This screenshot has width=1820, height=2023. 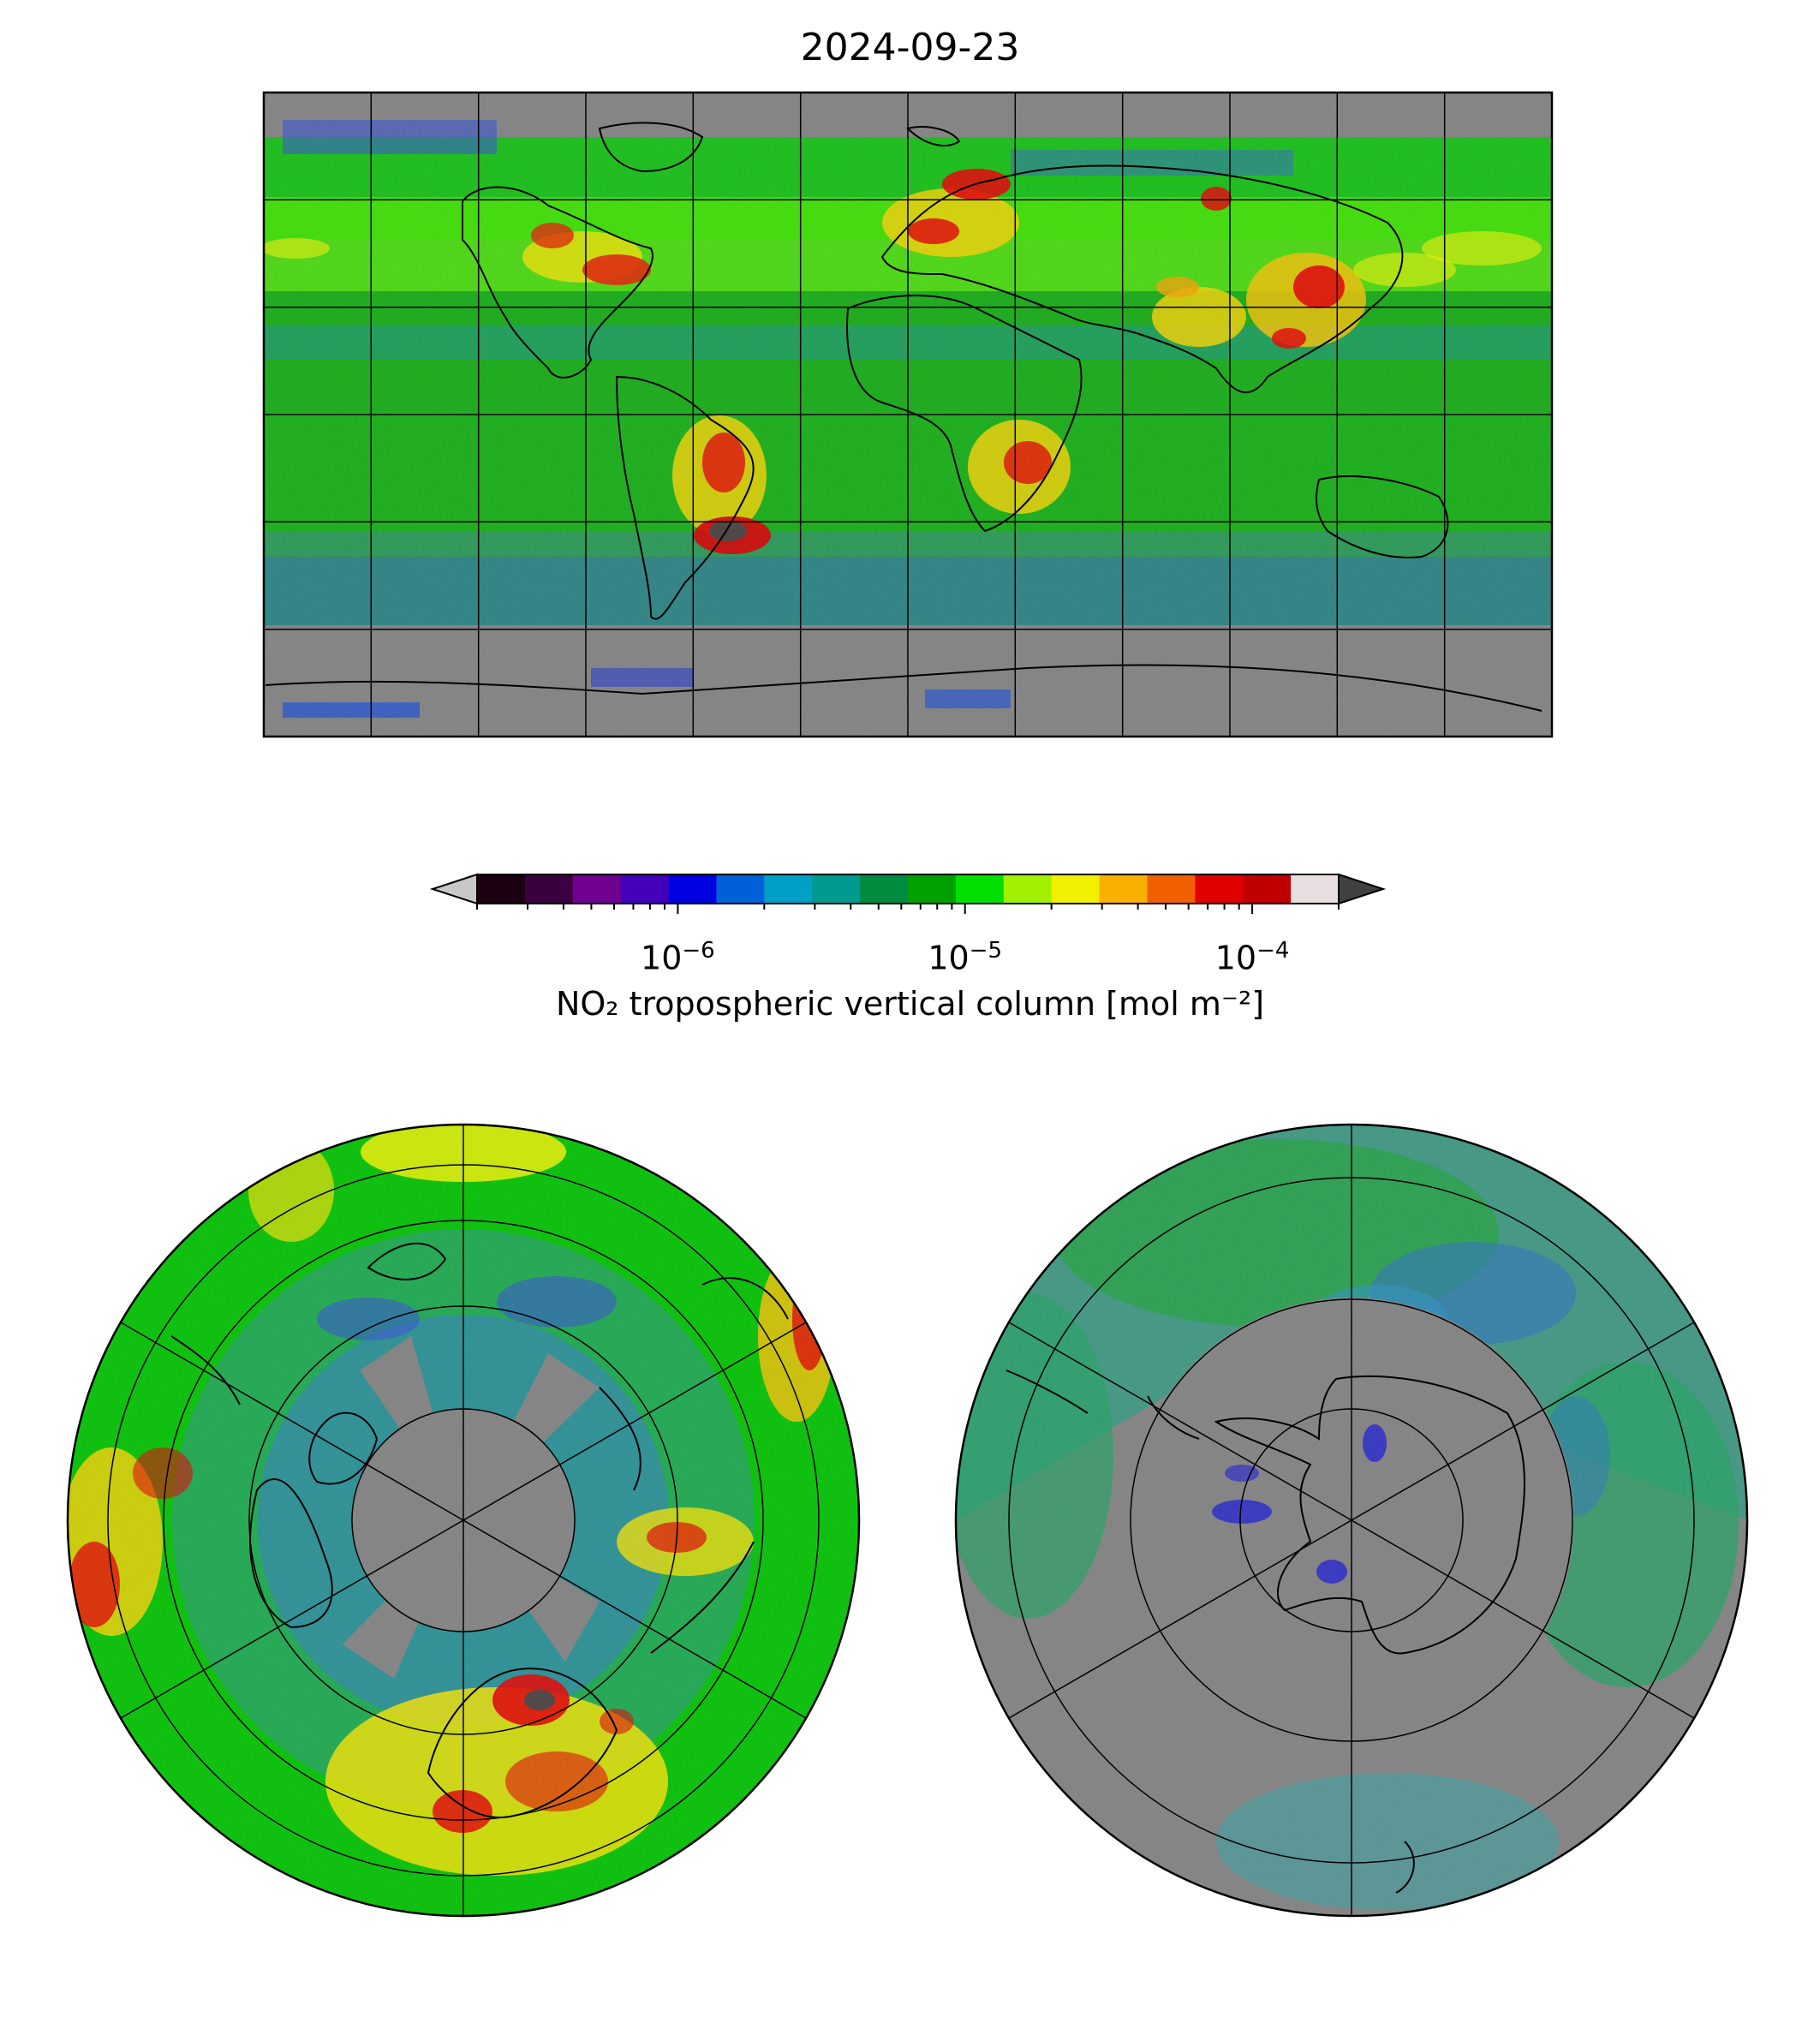 I want to click on tick-exponent: −5, so click(x=986, y=951).